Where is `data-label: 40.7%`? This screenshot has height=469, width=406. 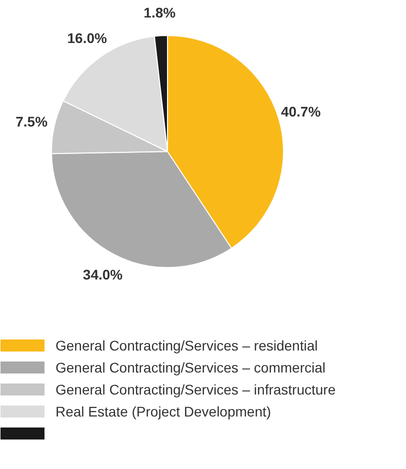
data-label: 40.7% is located at coordinates (301, 111).